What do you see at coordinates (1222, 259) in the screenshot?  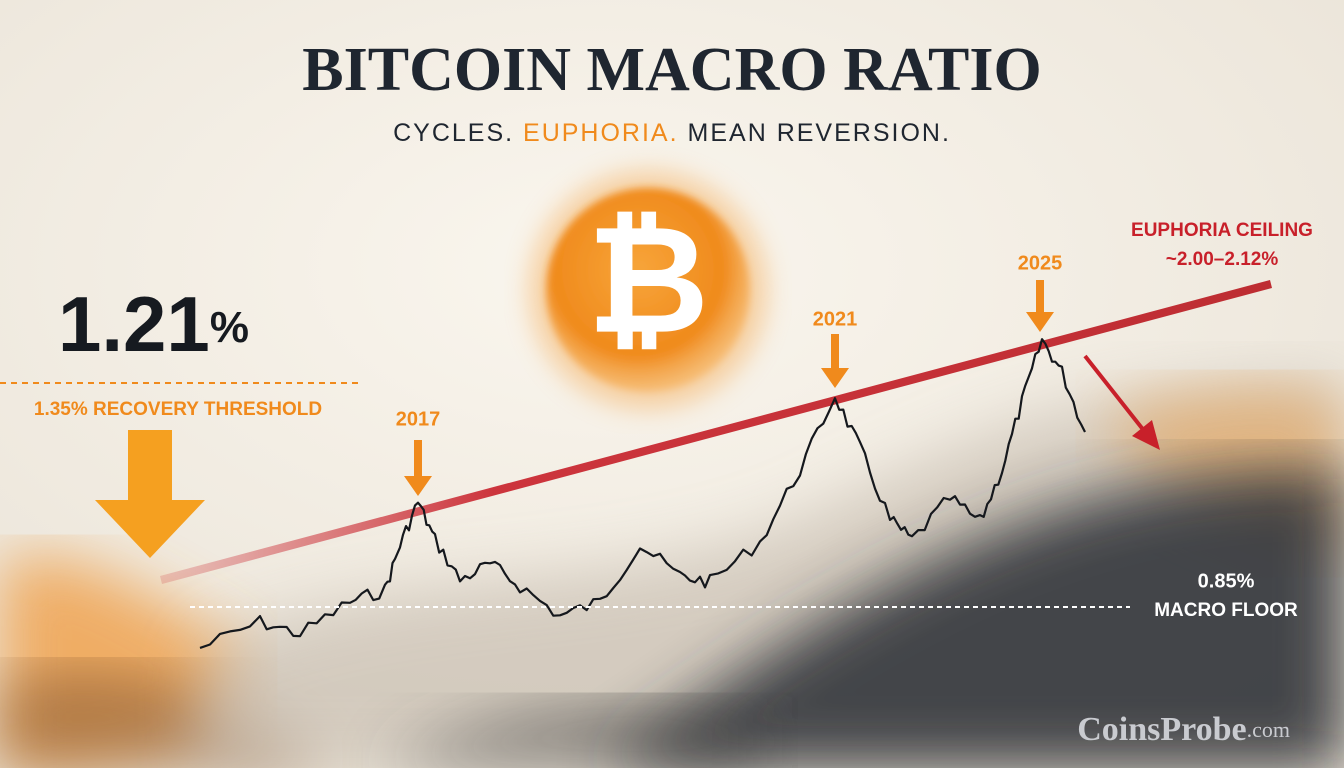 I see `ceiling-range: ~2.00–2.12%` at bounding box center [1222, 259].